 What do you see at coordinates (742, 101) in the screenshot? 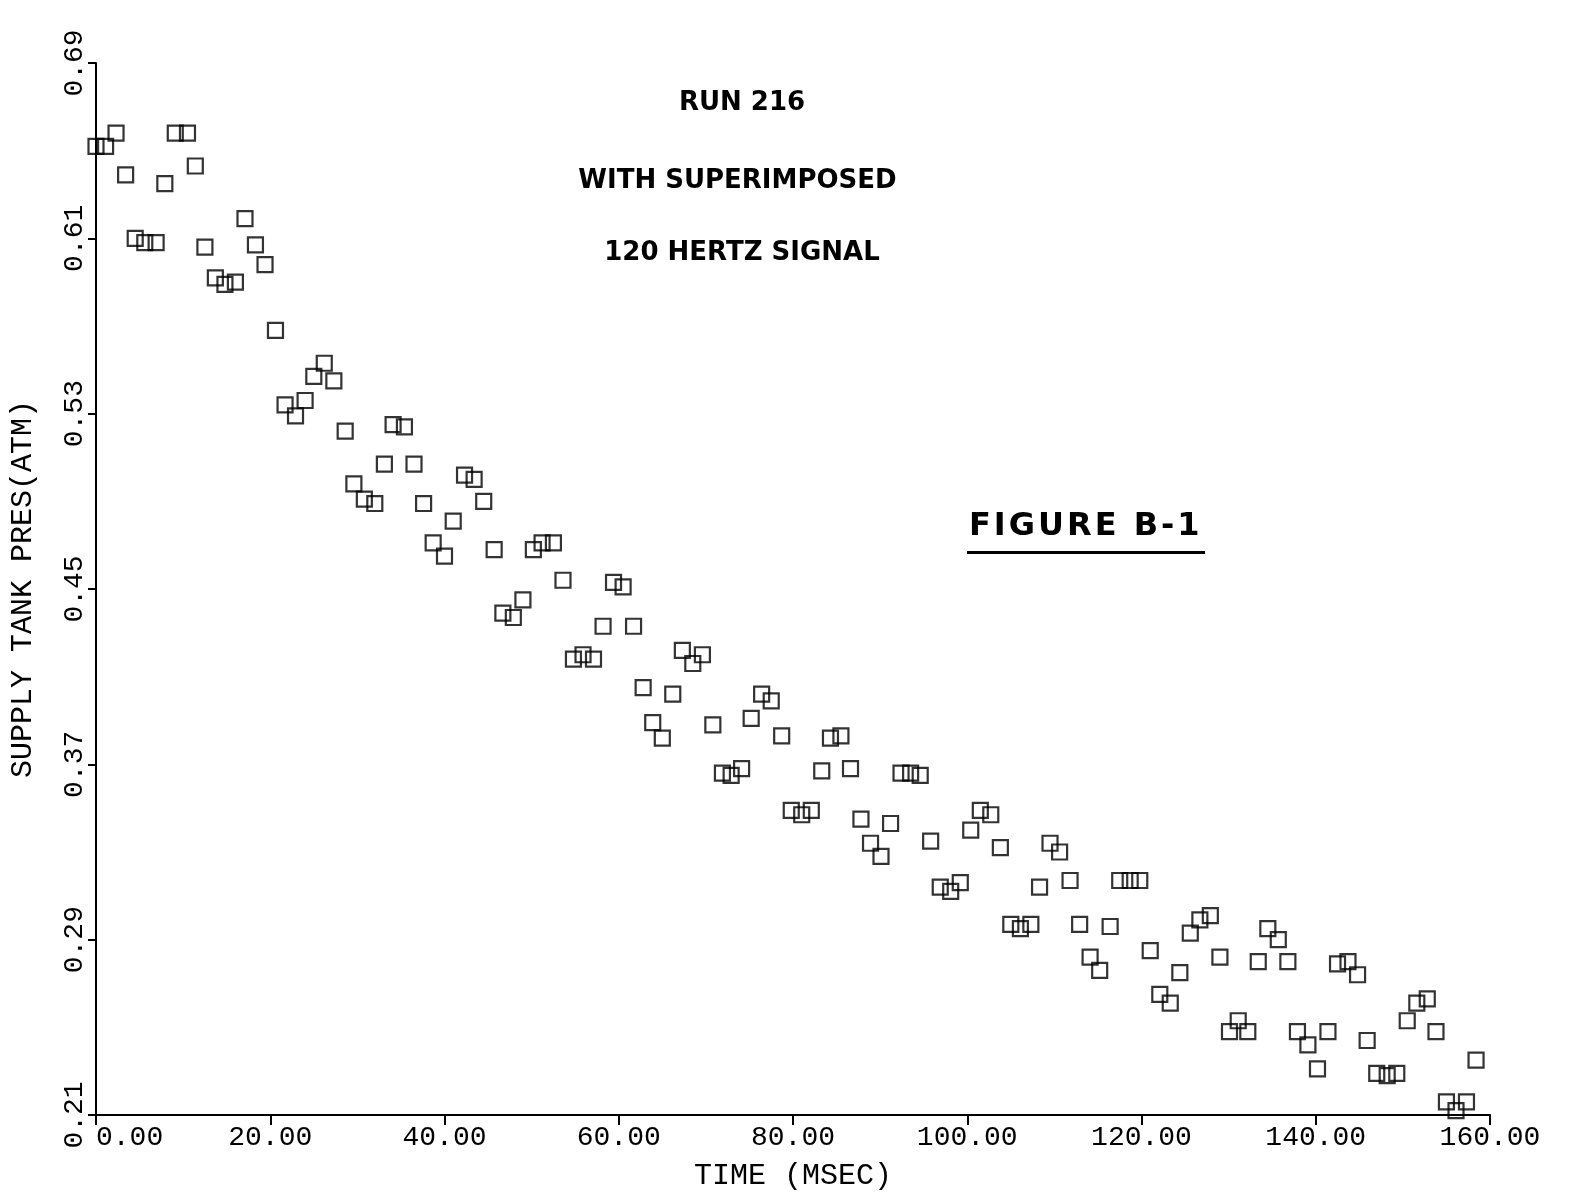
I see `text: RUN 216` at bounding box center [742, 101].